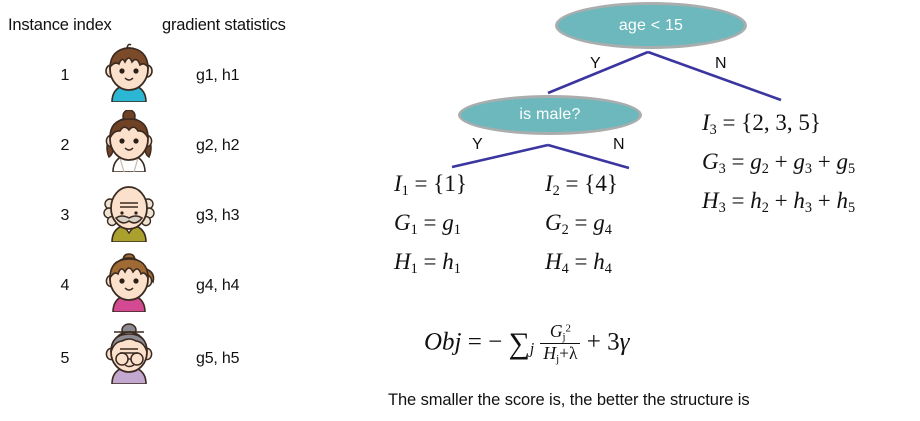 This screenshot has width=920, height=421. What do you see at coordinates (550, 353) in the screenshot?
I see `objective-den-sym: H` at bounding box center [550, 353].